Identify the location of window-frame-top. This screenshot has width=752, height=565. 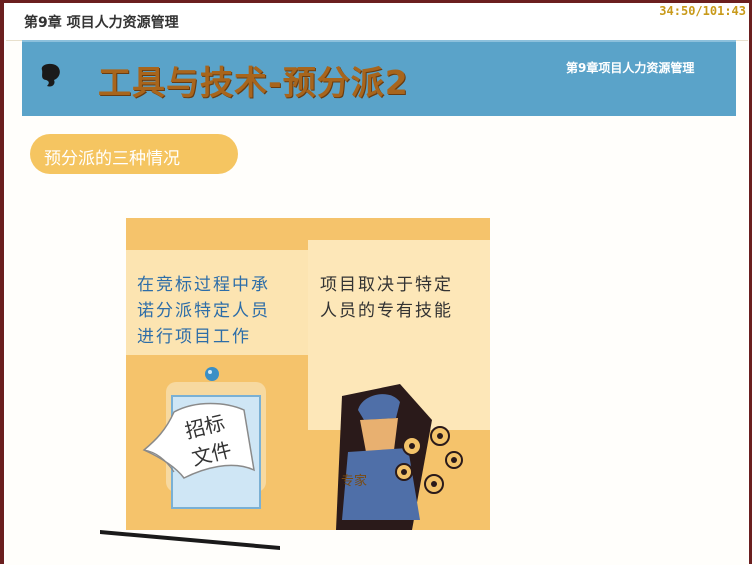
(376, 1).